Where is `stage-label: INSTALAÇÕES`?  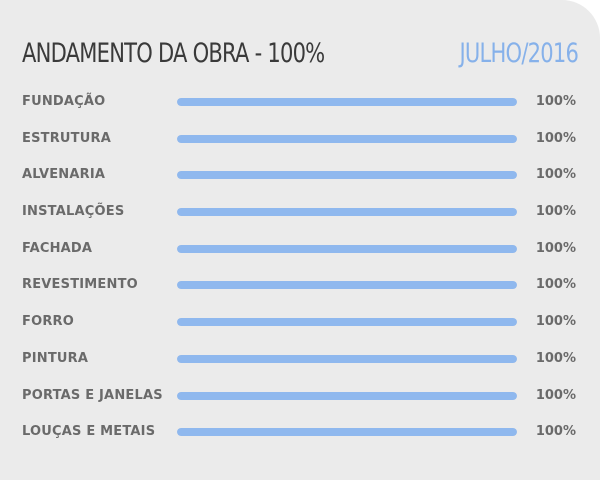
stage-label: INSTALAÇÕES is located at coordinates (73, 212).